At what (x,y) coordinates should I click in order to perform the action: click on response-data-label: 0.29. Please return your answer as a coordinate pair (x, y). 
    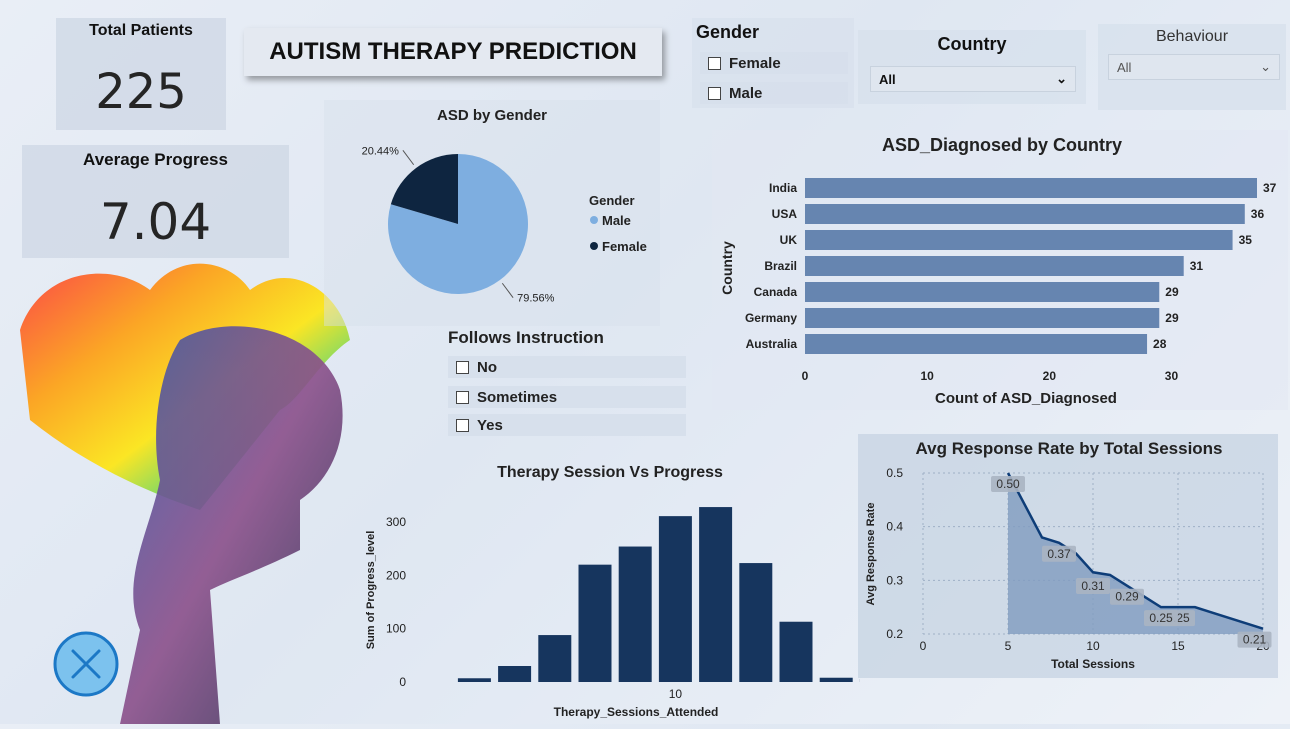
    Looking at the image, I should click on (1127, 597).